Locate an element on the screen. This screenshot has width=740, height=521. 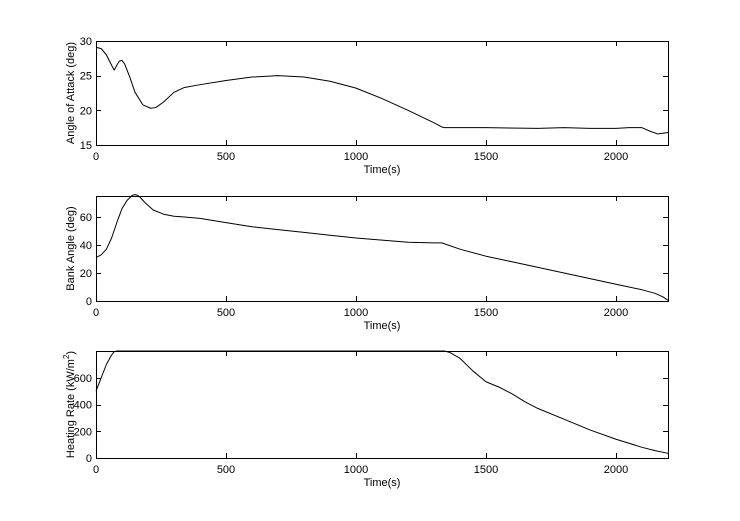
y-tick-label: 40 is located at coordinates (86, 246).